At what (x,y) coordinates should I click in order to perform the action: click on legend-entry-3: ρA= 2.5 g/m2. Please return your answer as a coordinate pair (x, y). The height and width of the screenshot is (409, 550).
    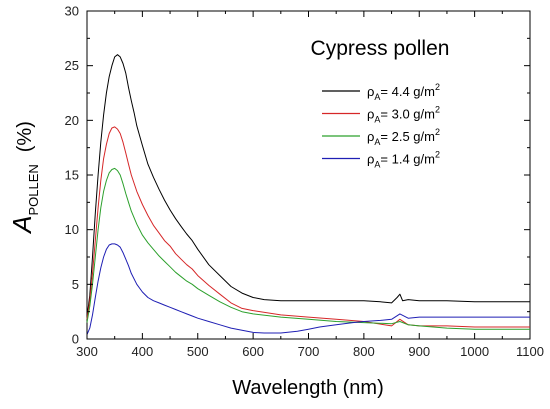
    Looking at the image, I should click on (381, 137).